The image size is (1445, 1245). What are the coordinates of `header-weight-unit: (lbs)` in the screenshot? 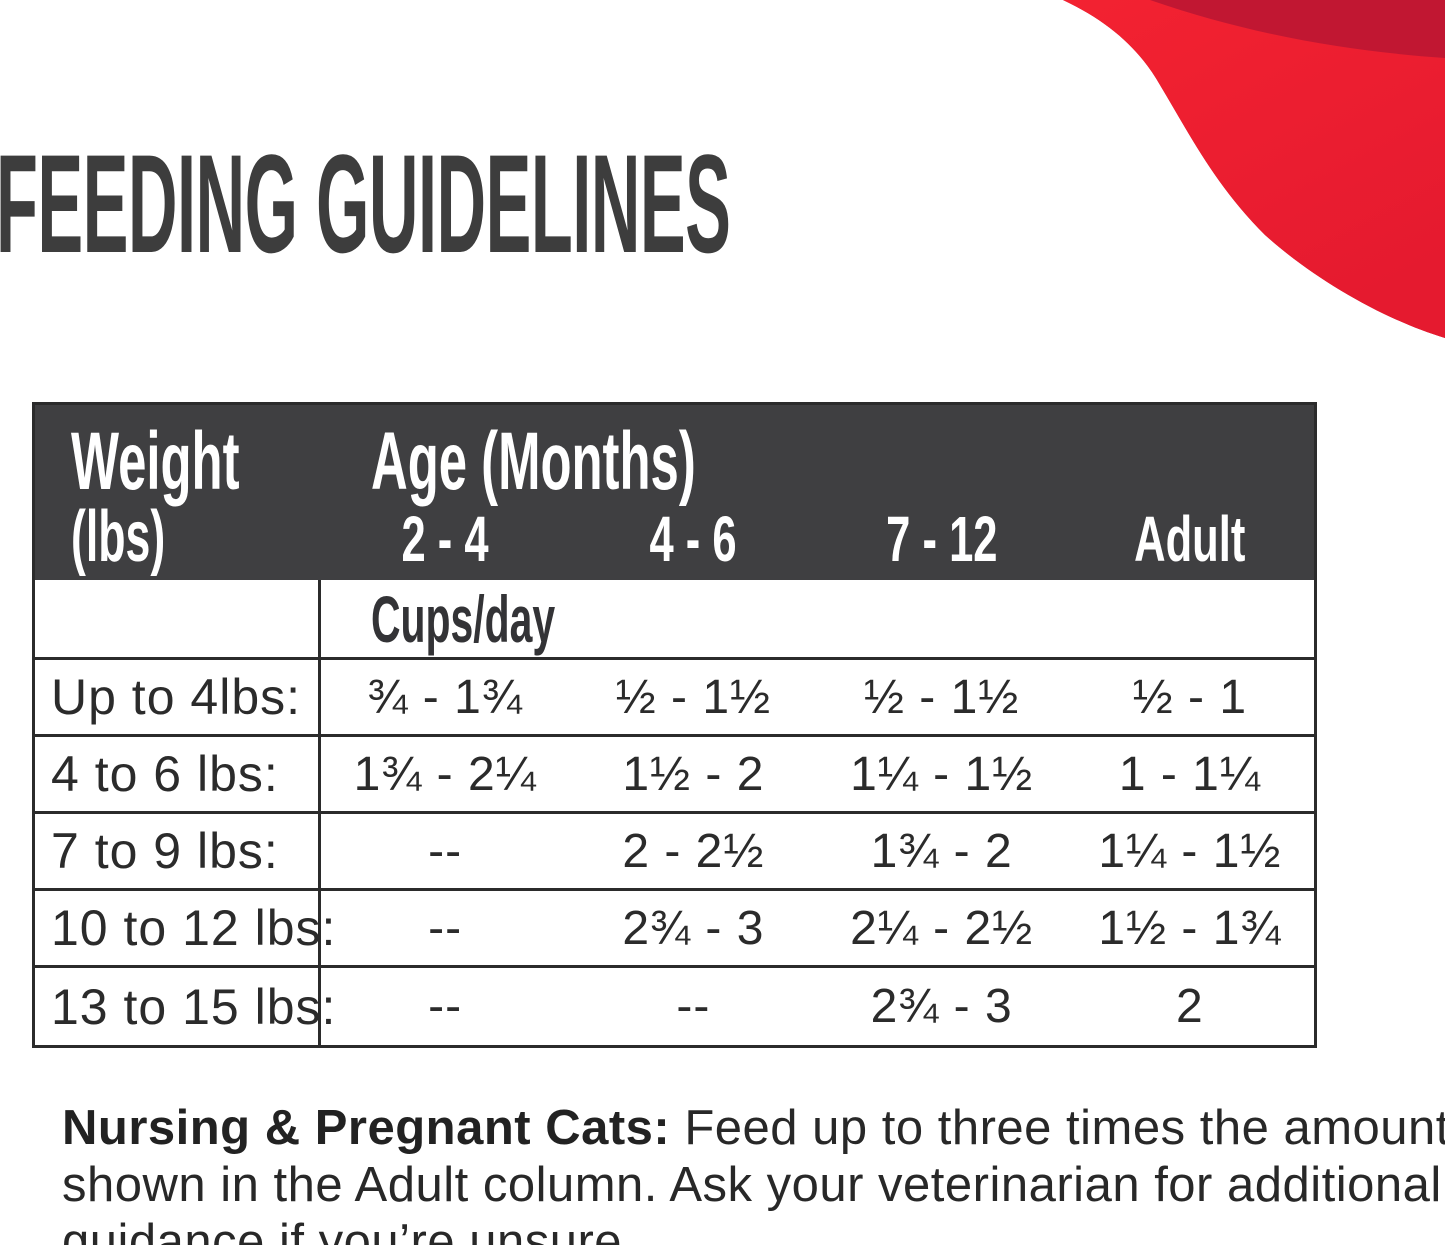 It's located at (118, 537).